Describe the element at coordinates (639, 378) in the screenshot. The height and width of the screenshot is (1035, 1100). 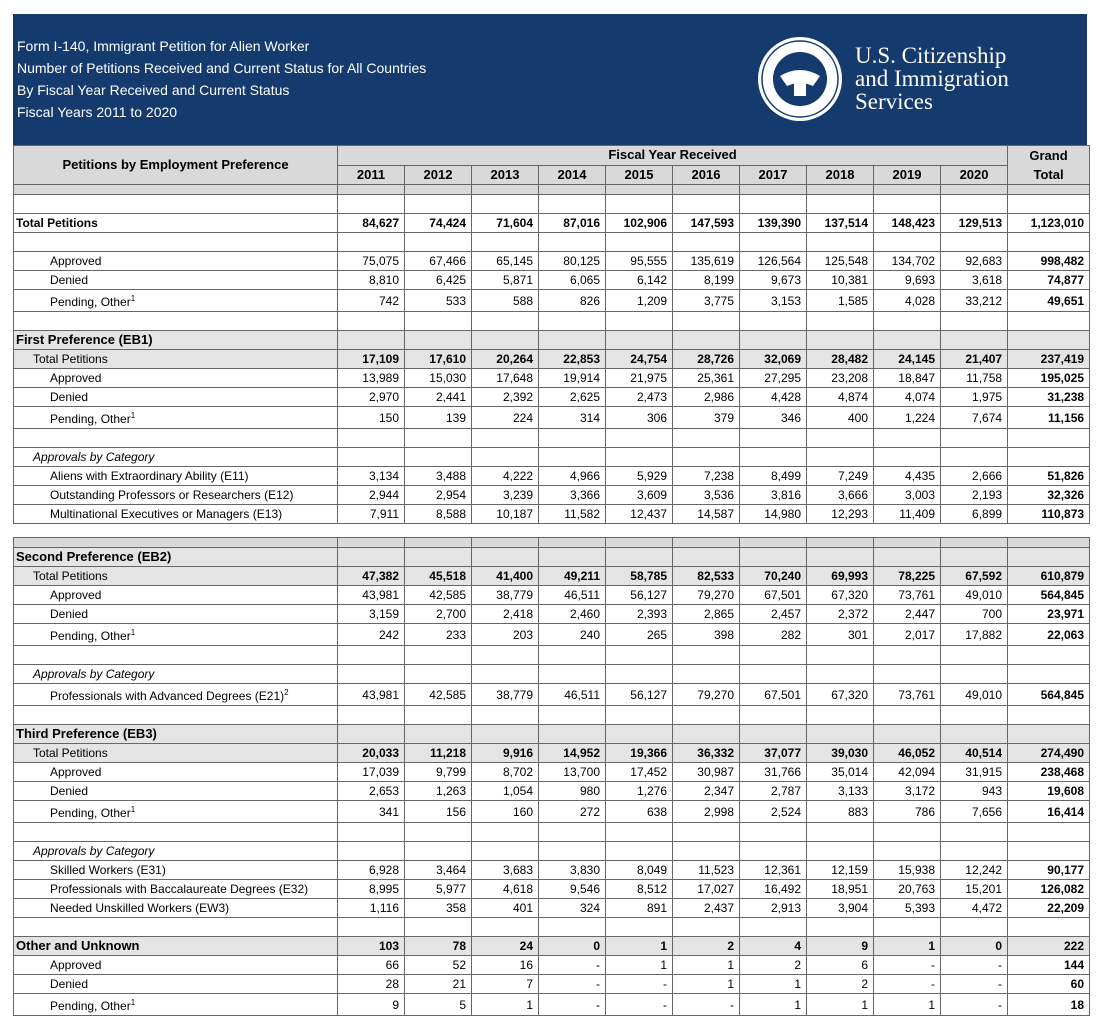
I see `value-cell: 21,975` at that location.